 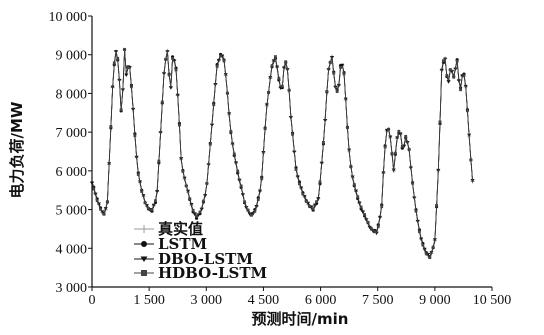 I want to click on x-tick-label: 10 500, so click(x=492, y=300).